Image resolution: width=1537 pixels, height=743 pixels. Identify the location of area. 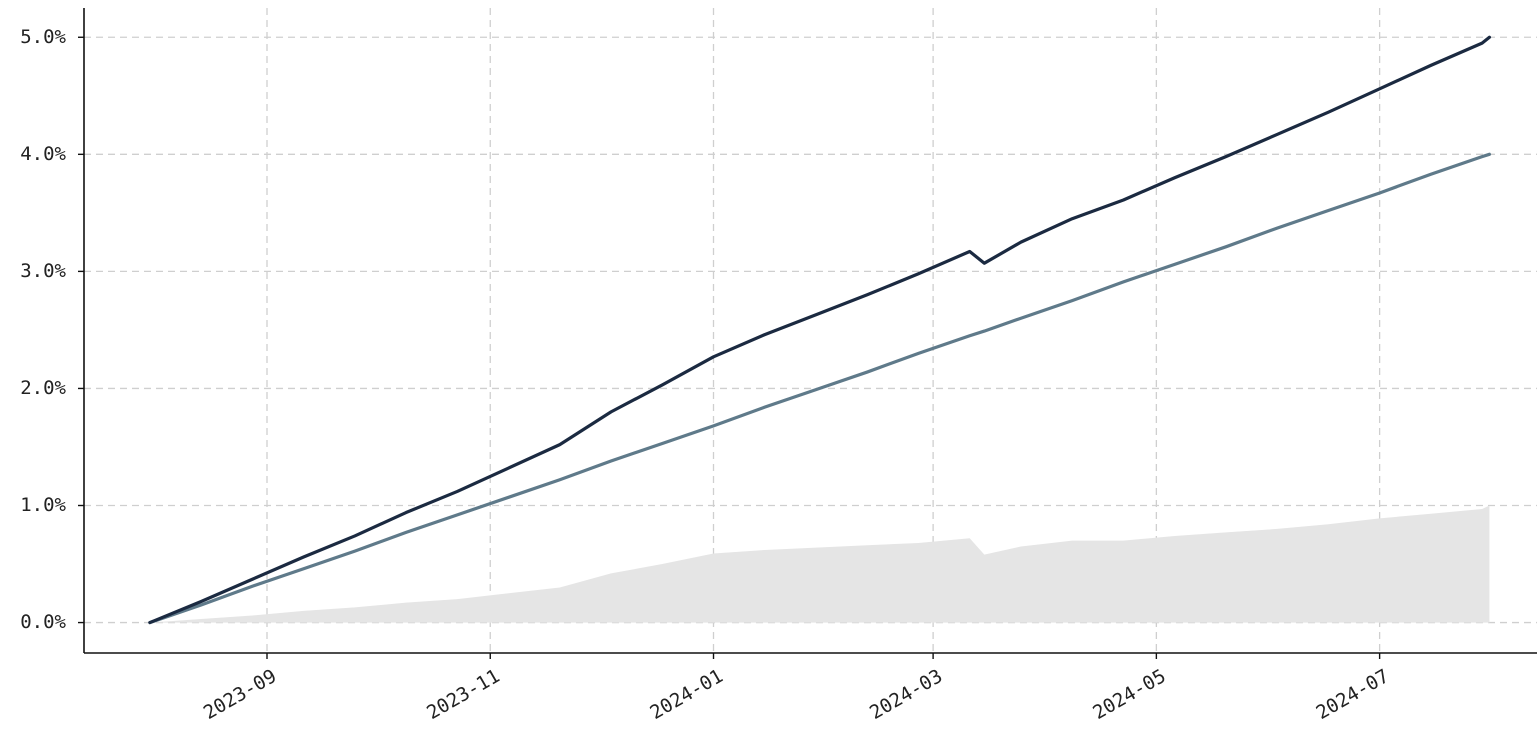
(819, 564).